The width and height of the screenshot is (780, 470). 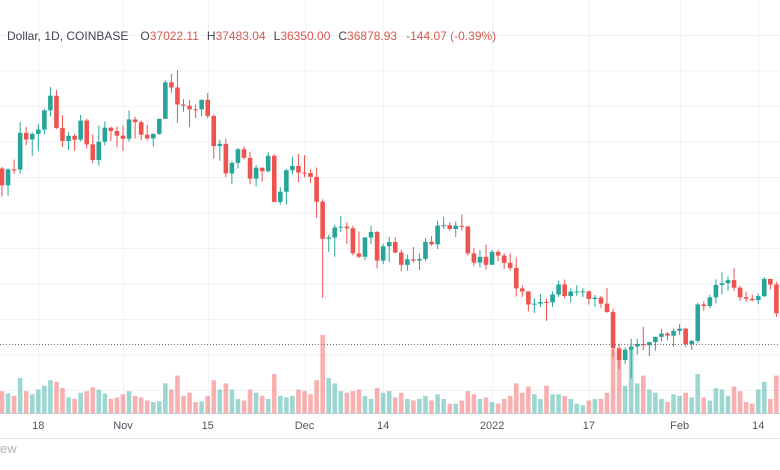 What do you see at coordinates (305, 426) in the screenshot?
I see `time-tick-label: Dec` at bounding box center [305, 426].